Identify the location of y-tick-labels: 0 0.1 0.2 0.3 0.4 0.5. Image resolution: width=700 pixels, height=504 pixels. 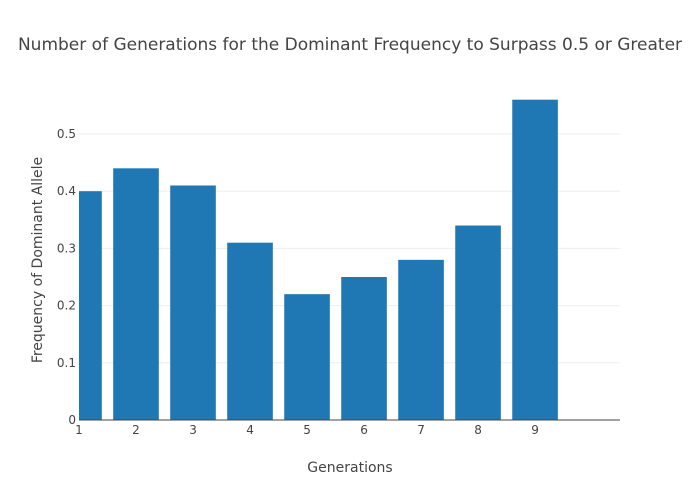
(66, 277).